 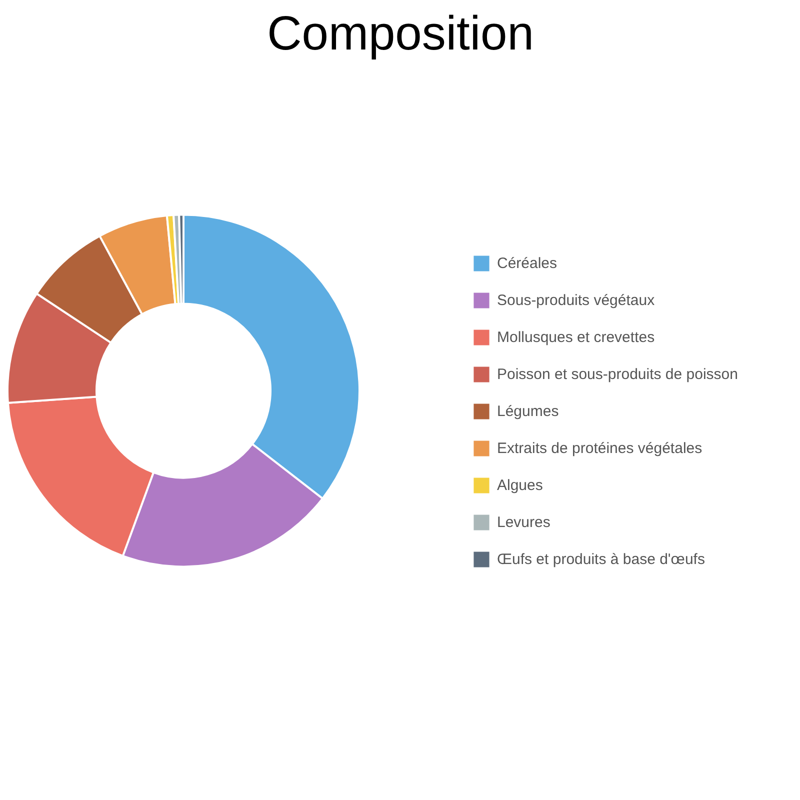 I want to click on legend-label: Céréales, so click(x=527, y=263).